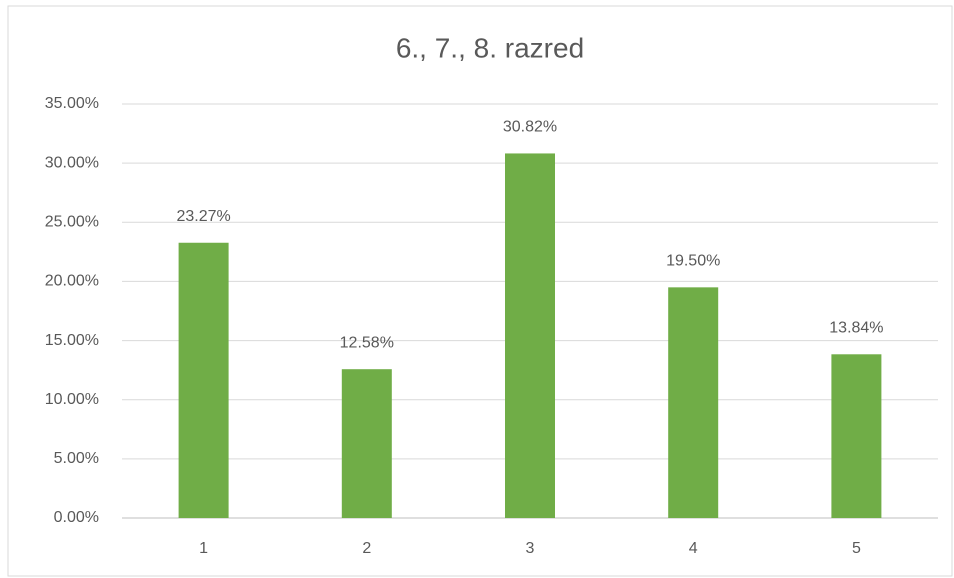 The width and height of the screenshot is (954, 578). What do you see at coordinates (203, 548) in the screenshot?
I see `x-tick-label: 1` at bounding box center [203, 548].